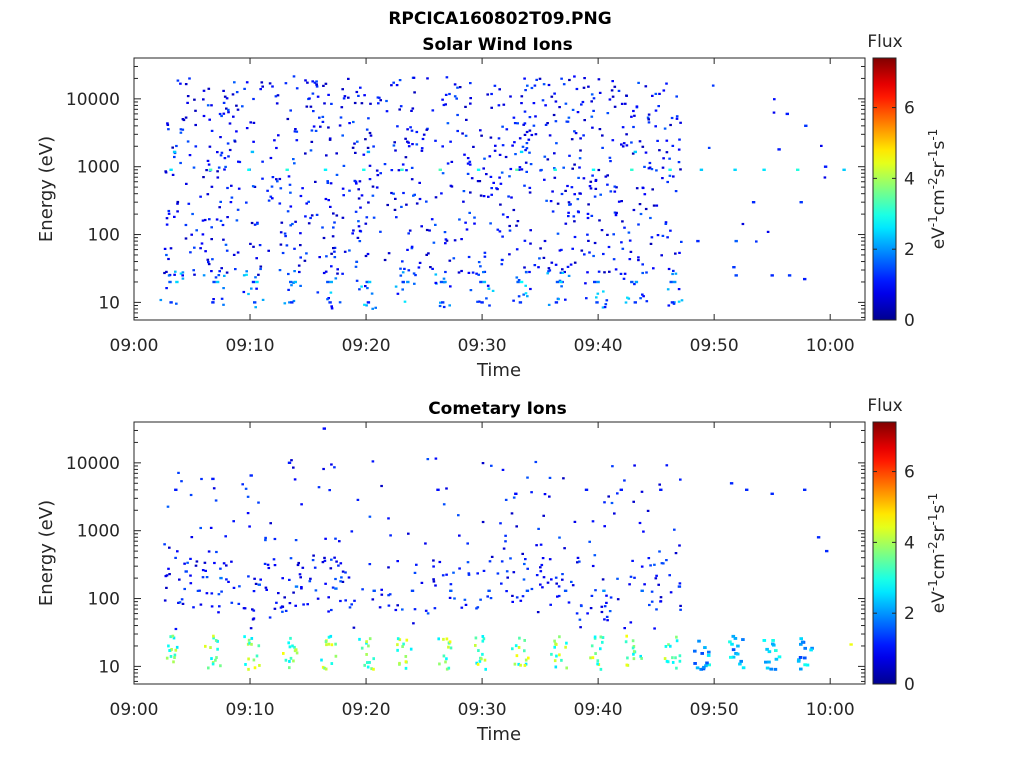 The width and height of the screenshot is (1024, 768). What do you see at coordinates (884, 42) in the screenshot?
I see `colorbar-title: Flux` at bounding box center [884, 42].